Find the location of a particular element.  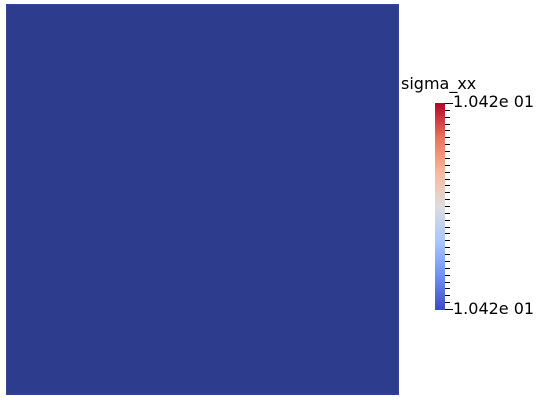

colorbar-ticks is located at coordinates (449, 206).